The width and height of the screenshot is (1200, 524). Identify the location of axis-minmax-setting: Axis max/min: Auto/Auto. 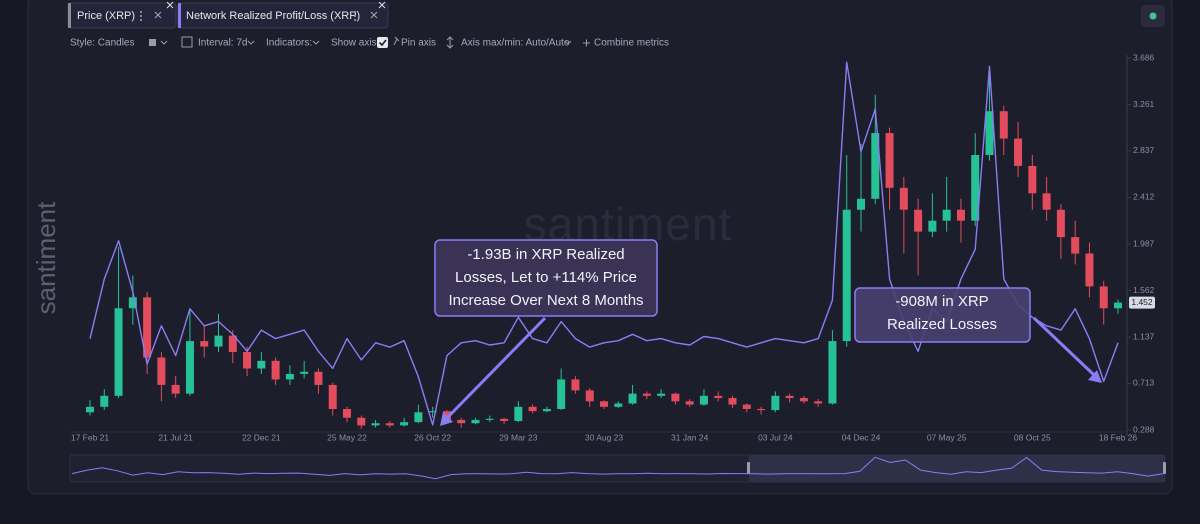
(515, 43).